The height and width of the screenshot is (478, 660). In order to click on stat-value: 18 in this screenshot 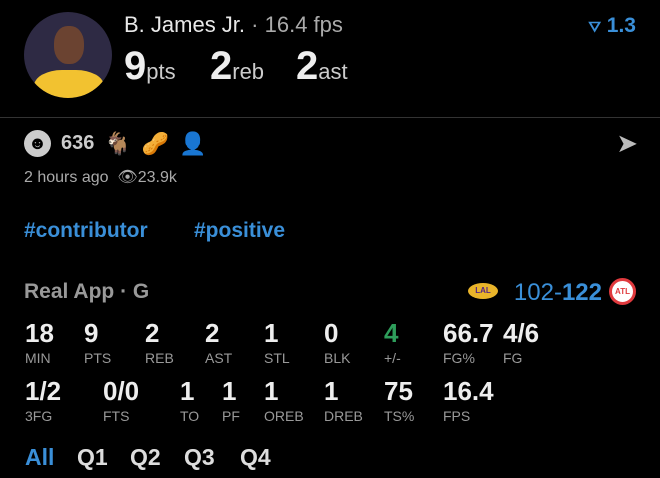, I will do `click(39, 333)`.